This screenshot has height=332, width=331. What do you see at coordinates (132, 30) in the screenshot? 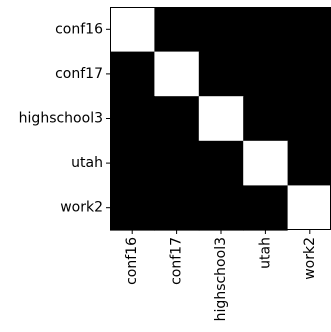
I see `heatmap-cell-conf16-conf16` at bounding box center [132, 30].